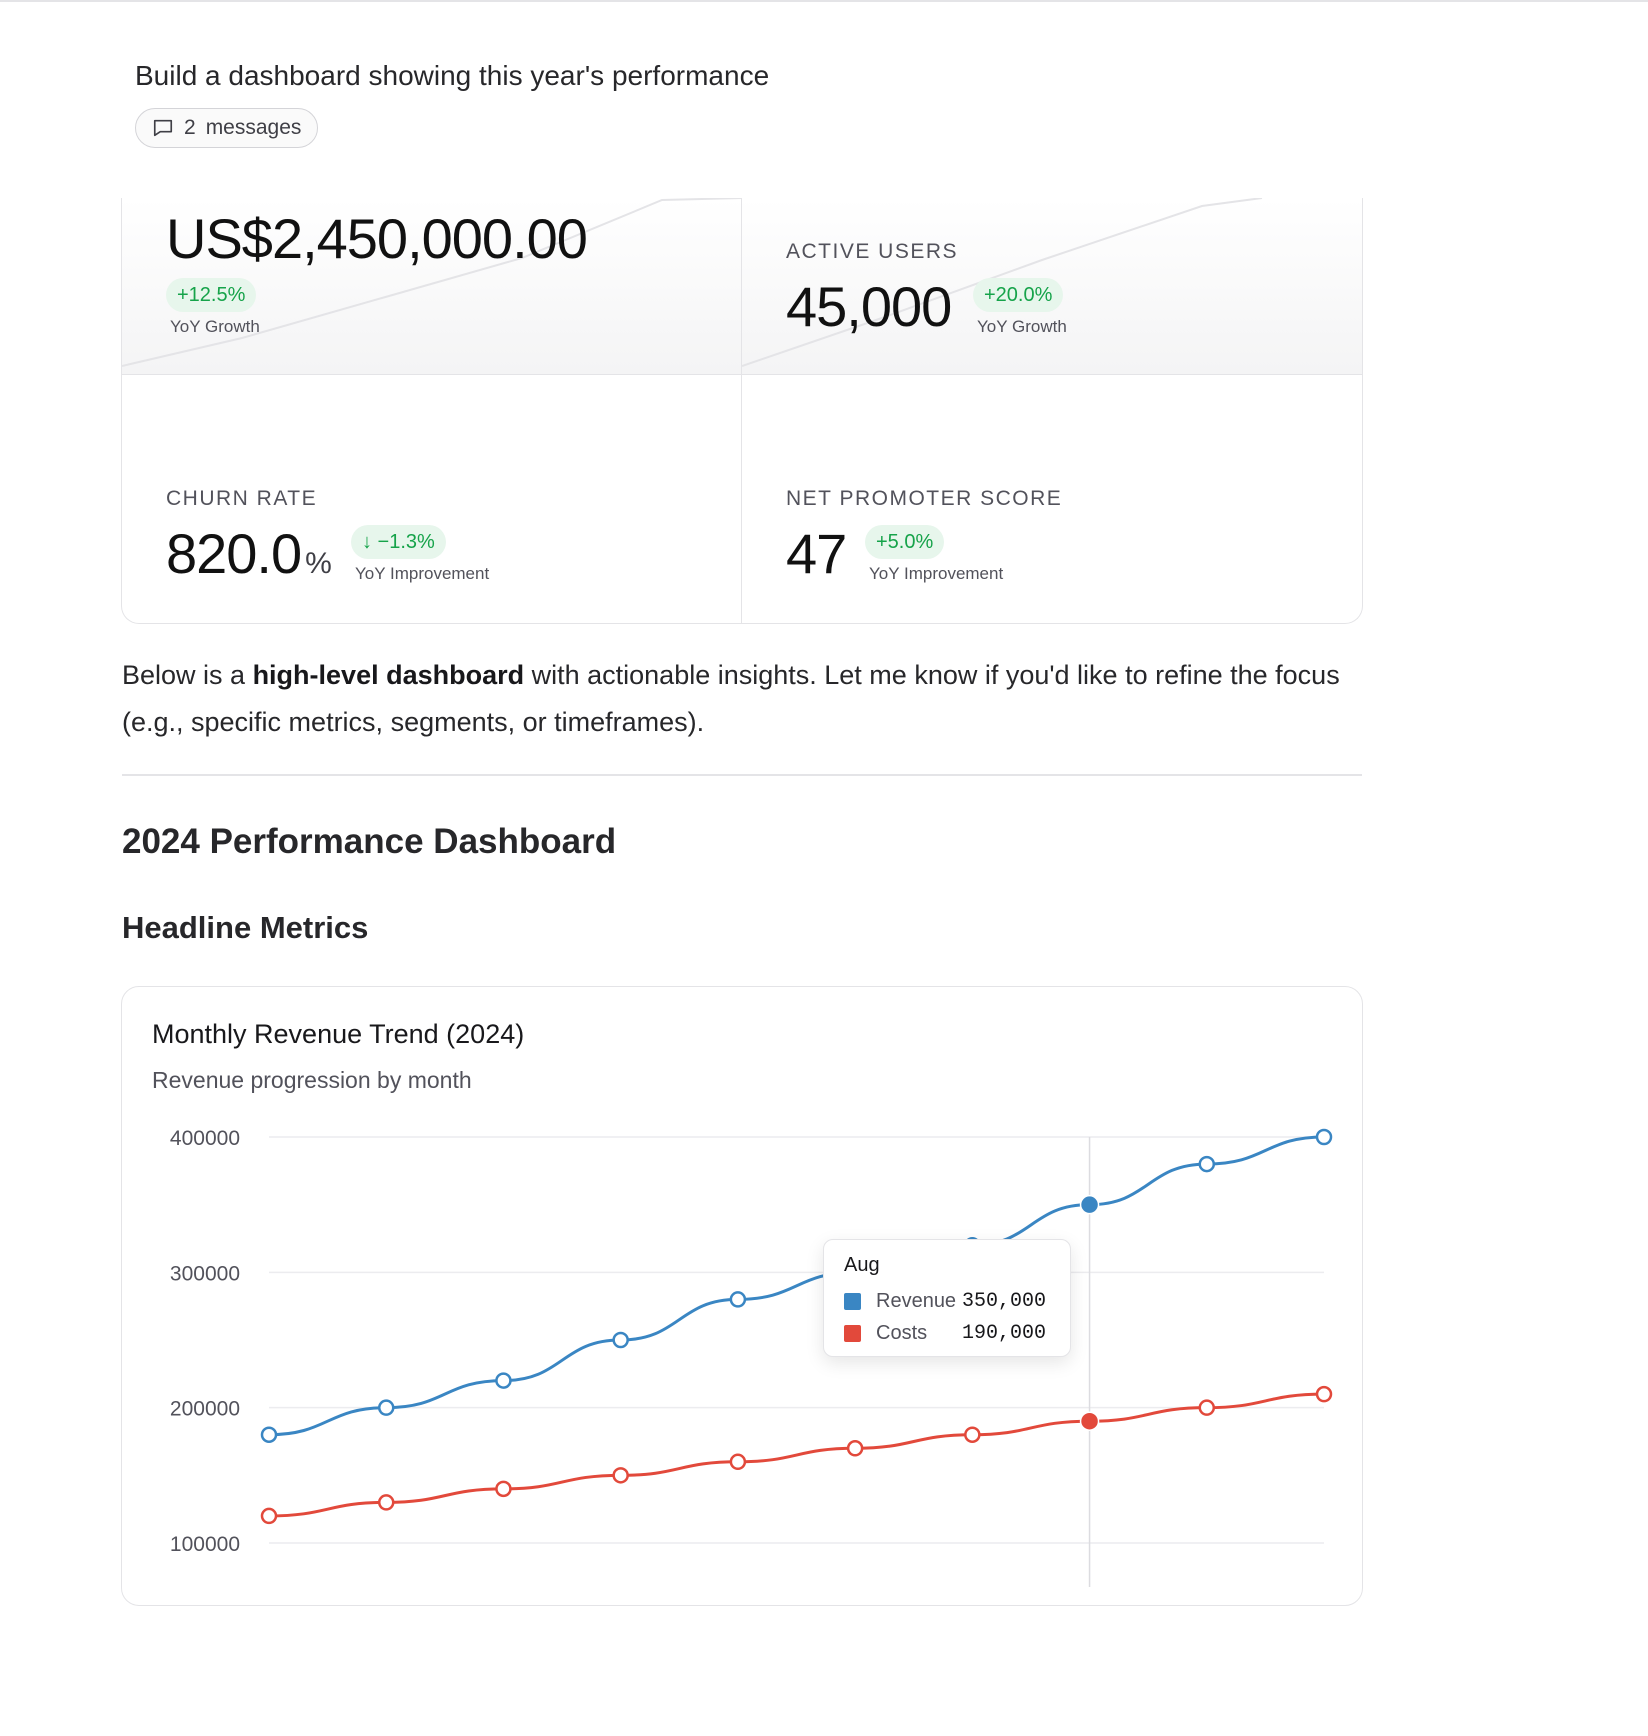 The width and height of the screenshot is (1648, 1736). What do you see at coordinates (738, 1462) in the screenshot?
I see `data-point-costs-may` at bounding box center [738, 1462].